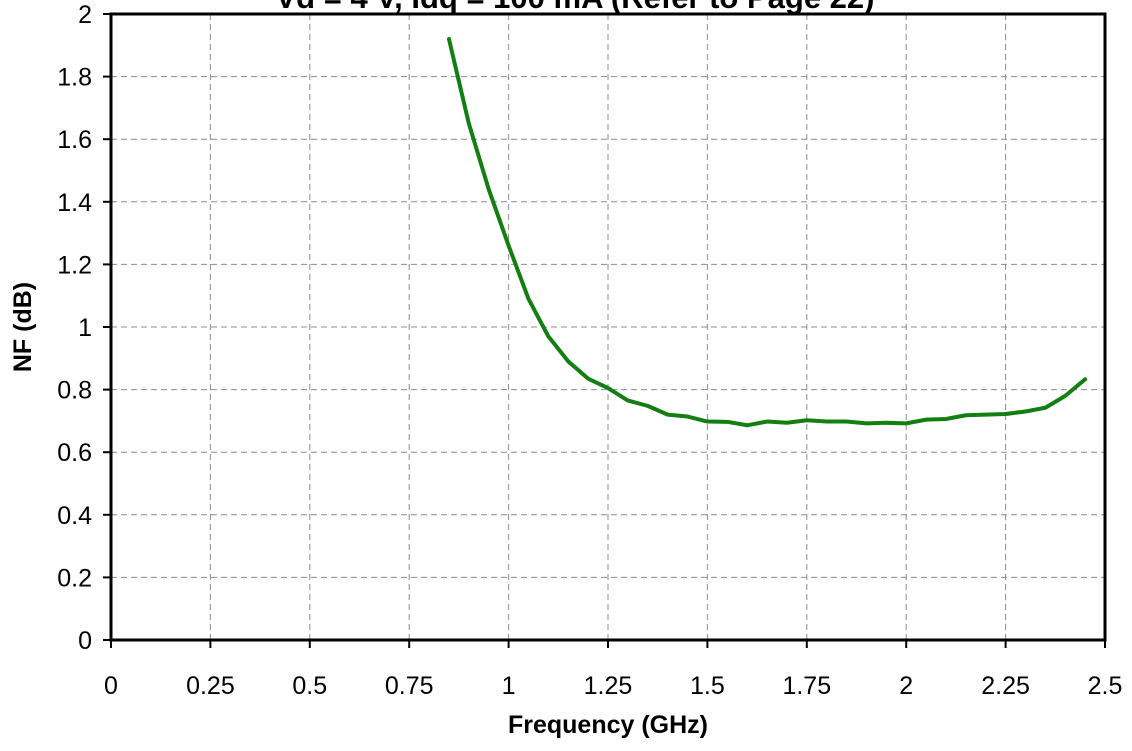  What do you see at coordinates (111, 686) in the screenshot?
I see `x-tick-label: 0` at bounding box center [111, 686].